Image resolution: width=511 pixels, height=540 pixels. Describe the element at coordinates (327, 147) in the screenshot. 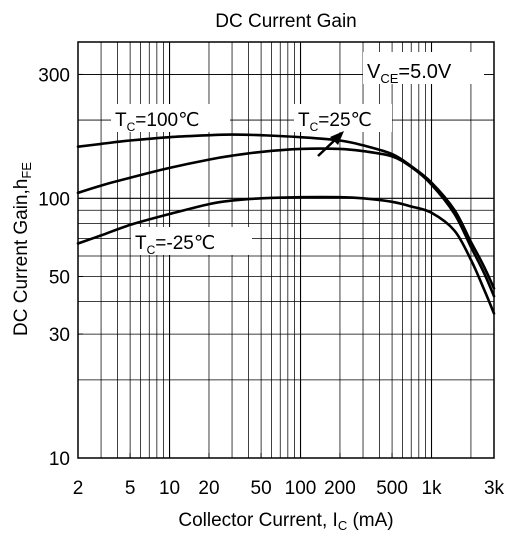

I see `annotation-arrow` at that location.